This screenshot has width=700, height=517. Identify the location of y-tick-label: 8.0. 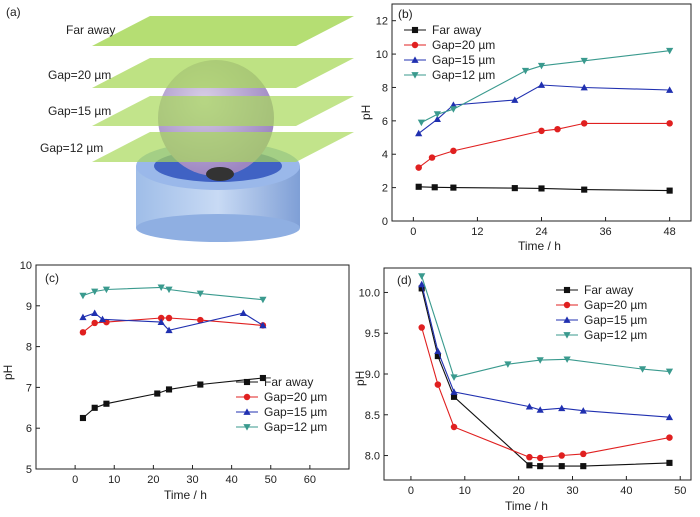
(372, 457).